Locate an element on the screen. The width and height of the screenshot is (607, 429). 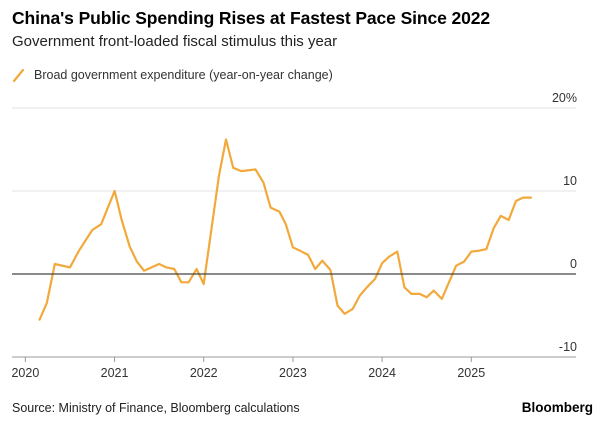
brand-logo: Bloomberg is located at coordinates (557, 407).